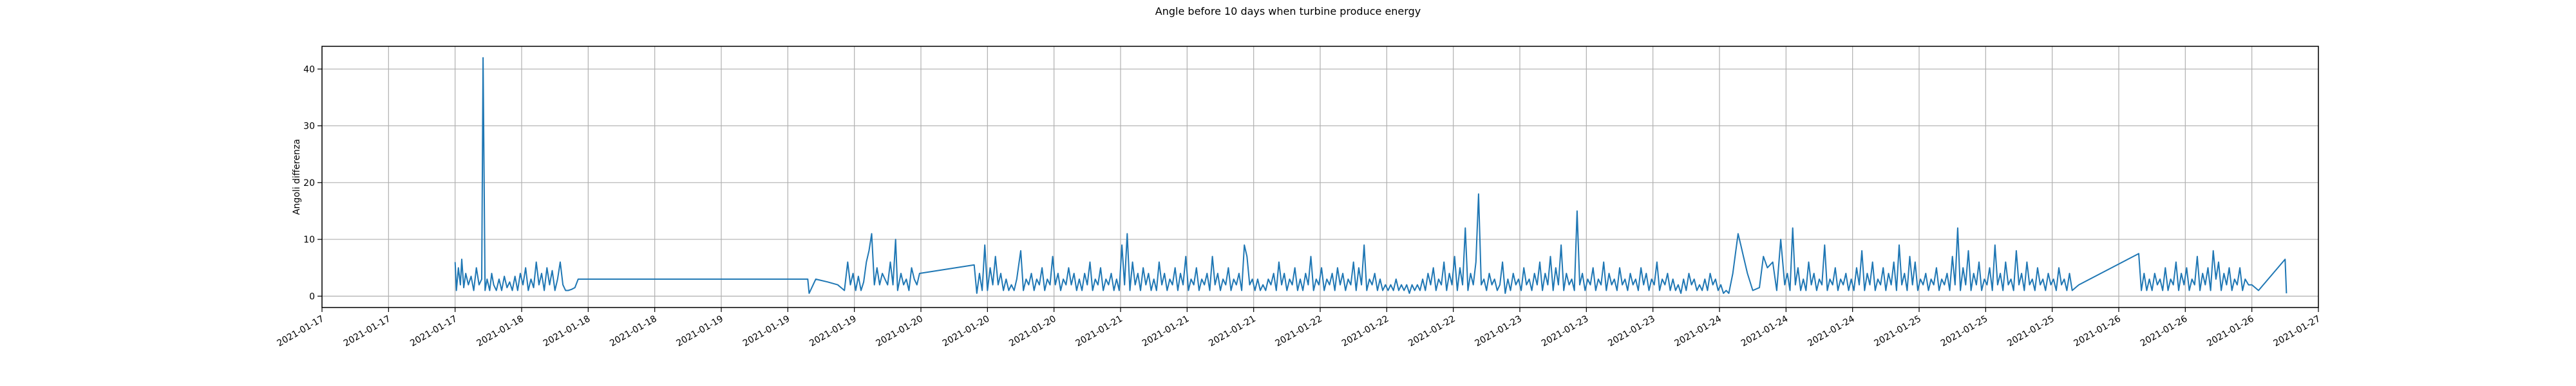 The image size is (2576, 386). What do you see at coordinates (309, 240) in the screenshot?
I see `y-tick-label: 10` at bounding box center [309, 240].